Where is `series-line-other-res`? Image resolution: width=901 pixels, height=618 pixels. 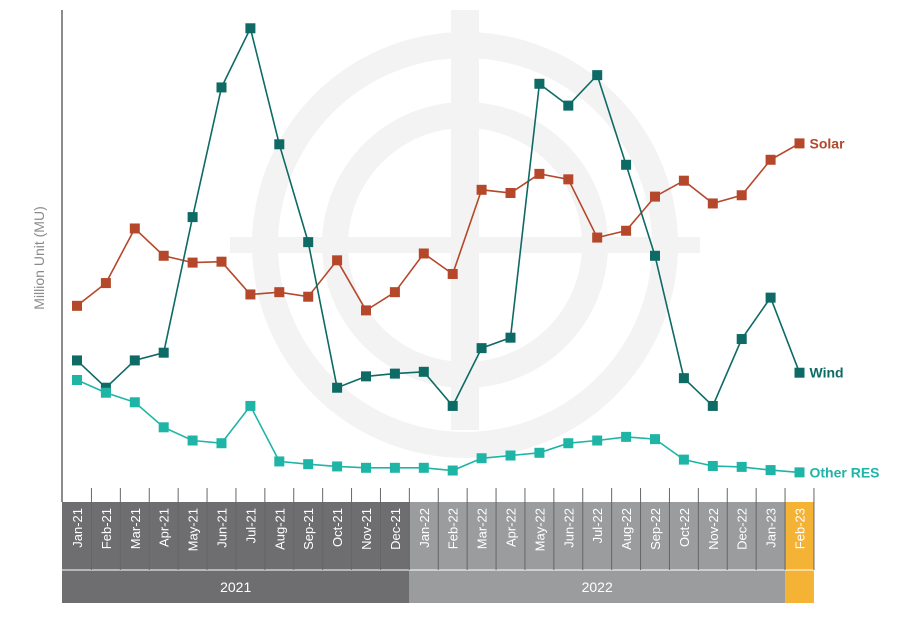
series-line-other-res is located at coordinates (438, 426).